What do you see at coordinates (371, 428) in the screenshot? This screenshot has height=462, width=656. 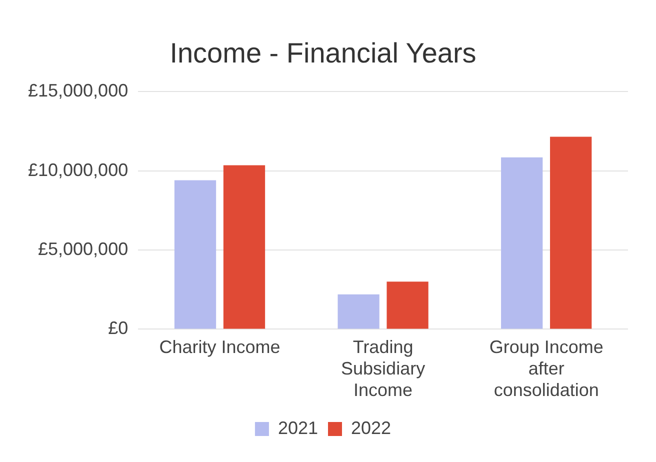 I see `legend-label: 2022` at bounding box center [371, 428].